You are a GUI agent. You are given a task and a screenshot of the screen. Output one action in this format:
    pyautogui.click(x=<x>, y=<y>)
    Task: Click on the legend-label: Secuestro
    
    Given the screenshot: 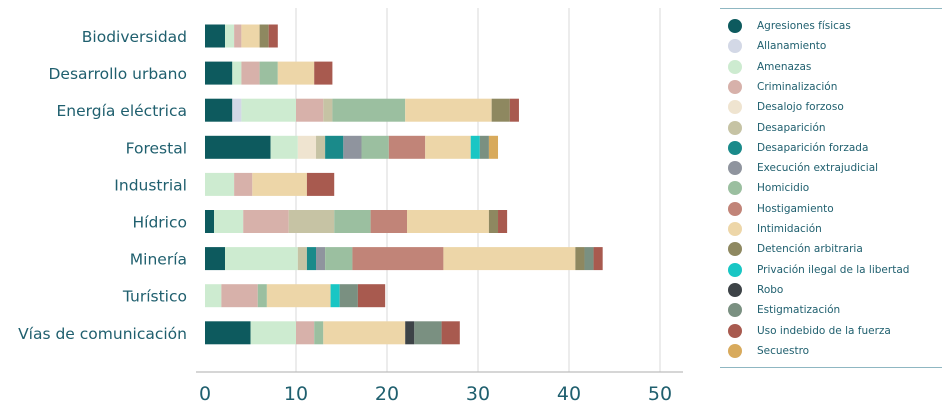 What is the action you would take?
    pyautogui.click(x=783, y=350)
    